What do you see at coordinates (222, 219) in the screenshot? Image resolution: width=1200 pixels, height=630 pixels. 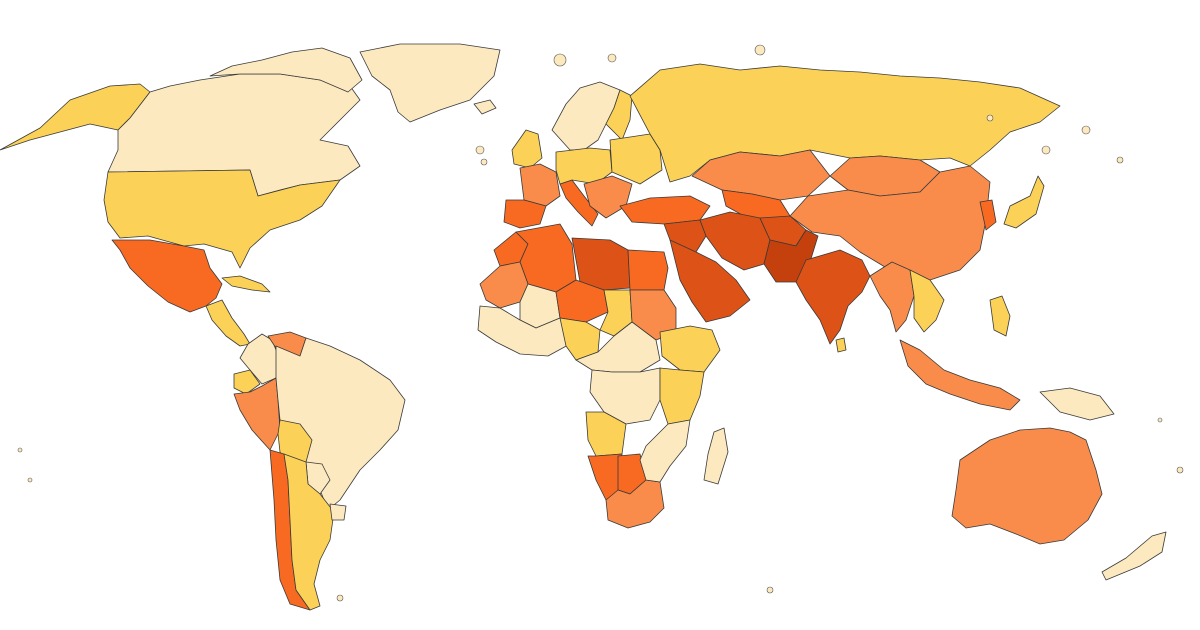 I see `region-united-states` at bounding box center [222, 219].